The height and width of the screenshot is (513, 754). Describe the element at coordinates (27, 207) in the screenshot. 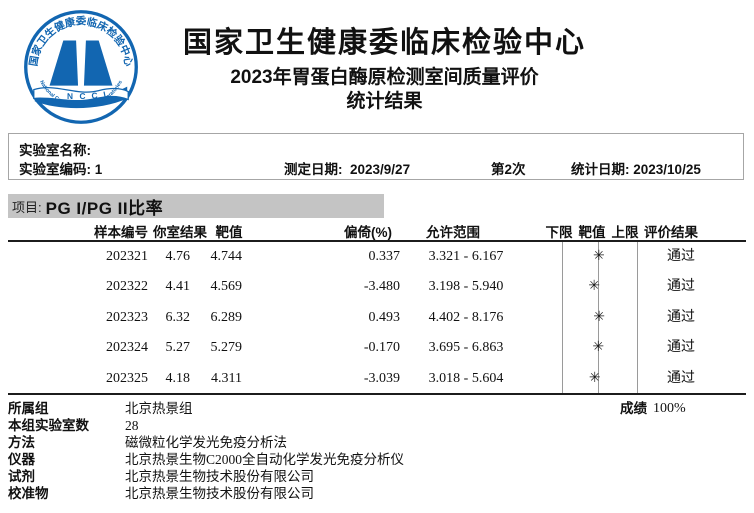

I see `project-label: 项目:` at that location.